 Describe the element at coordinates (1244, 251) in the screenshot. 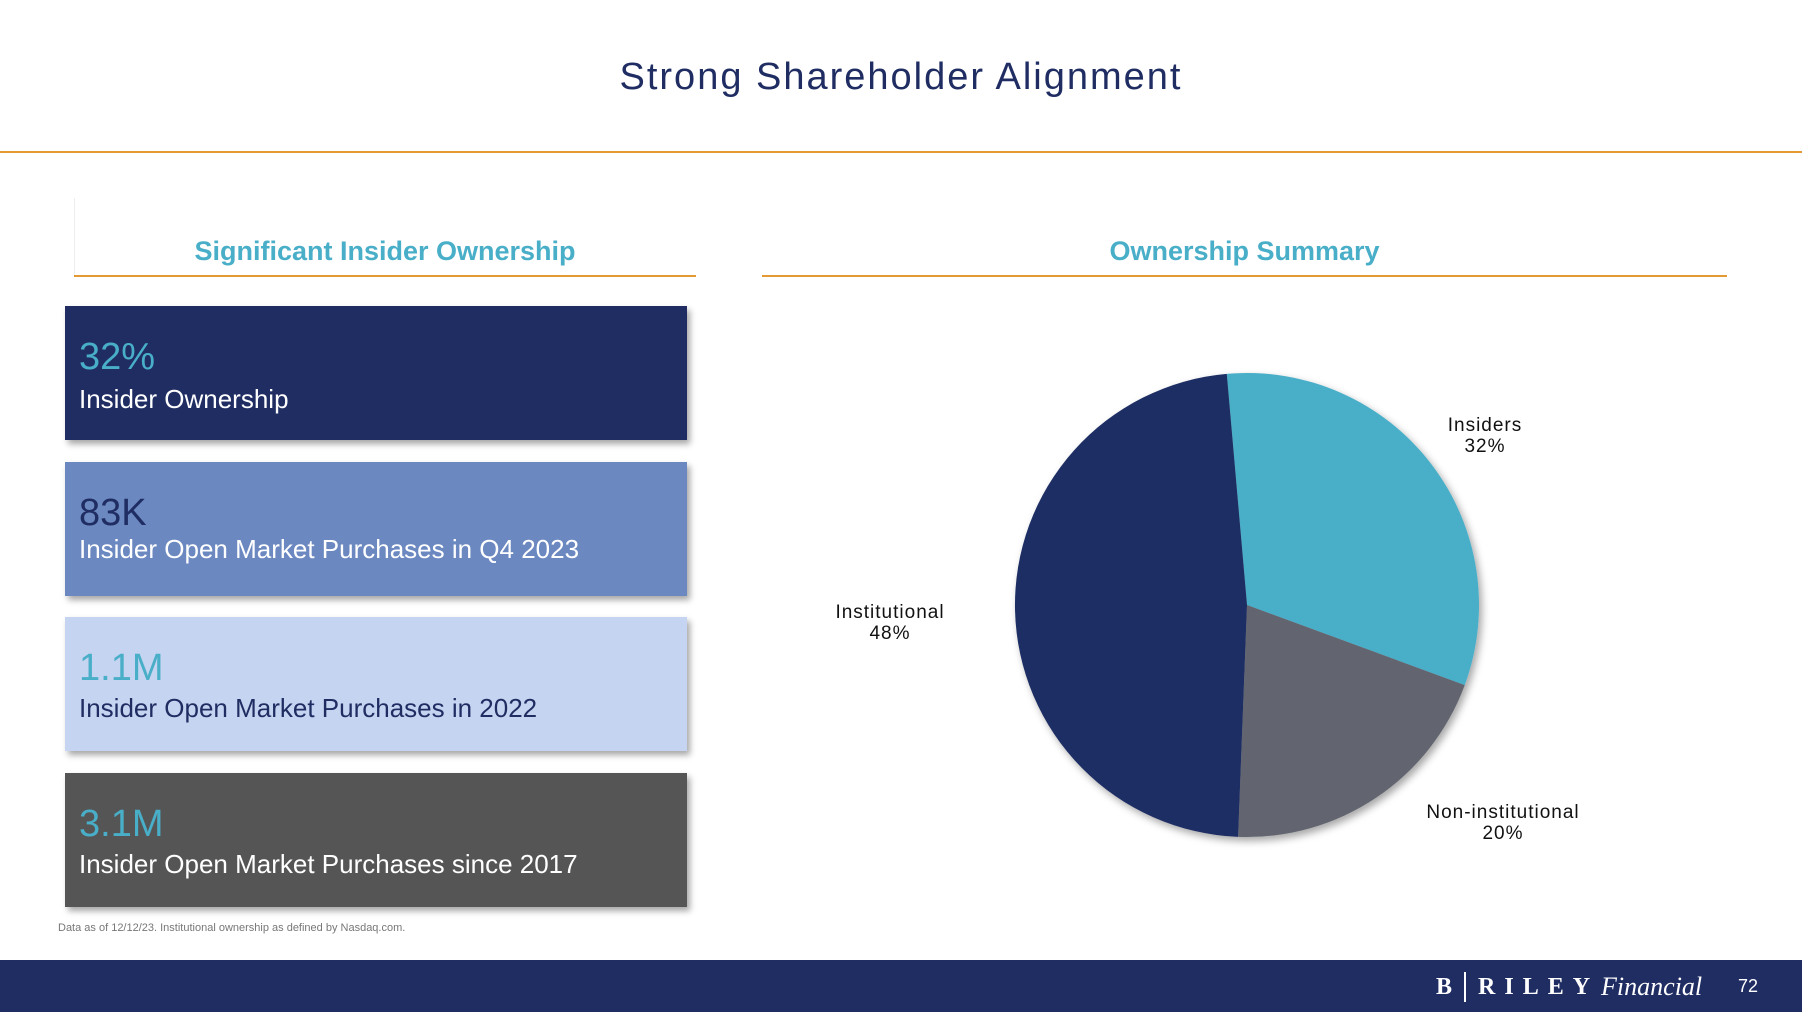

I see `right-panel-heading: Ownership Summary` at that location.